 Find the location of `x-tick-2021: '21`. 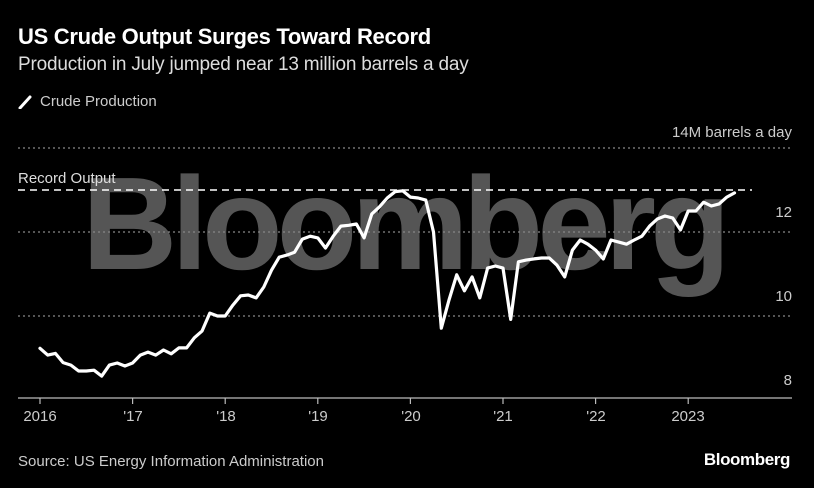

x-tick-2021: '21 is located at coordinates (503, 416).